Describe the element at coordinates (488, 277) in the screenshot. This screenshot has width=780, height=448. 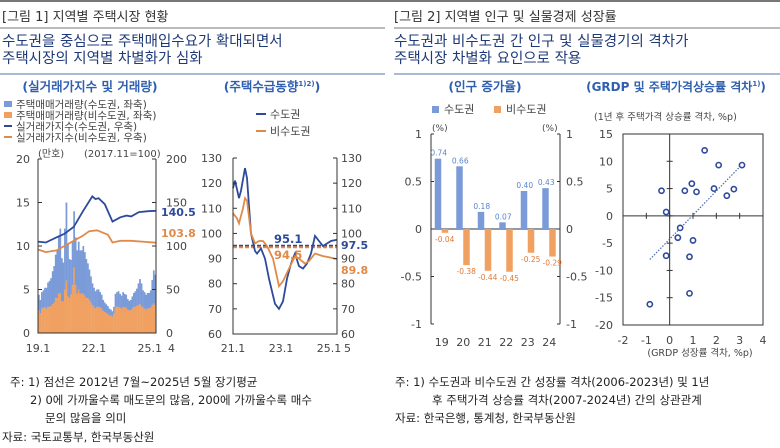
I see `data-label-nonmetro: -0.44` at that location.